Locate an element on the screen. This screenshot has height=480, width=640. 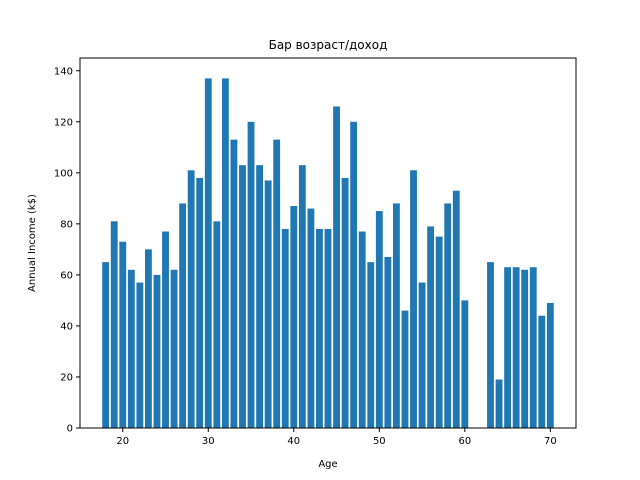
y-tick-label: 100 is located at coordinates (63, 173).